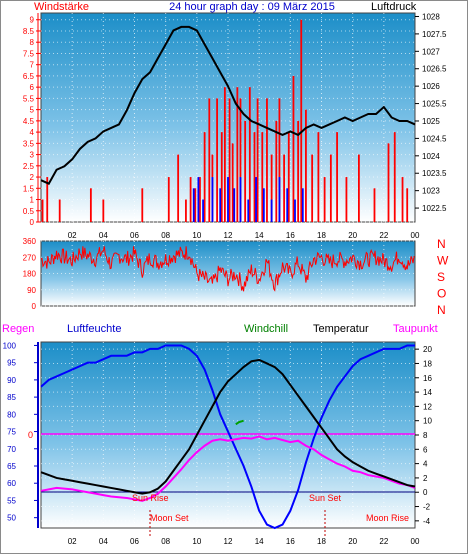 The height and width of the screenshot is (555, 470). I want to click on sun-rise-label: Sun Rise, so click(150, 498).